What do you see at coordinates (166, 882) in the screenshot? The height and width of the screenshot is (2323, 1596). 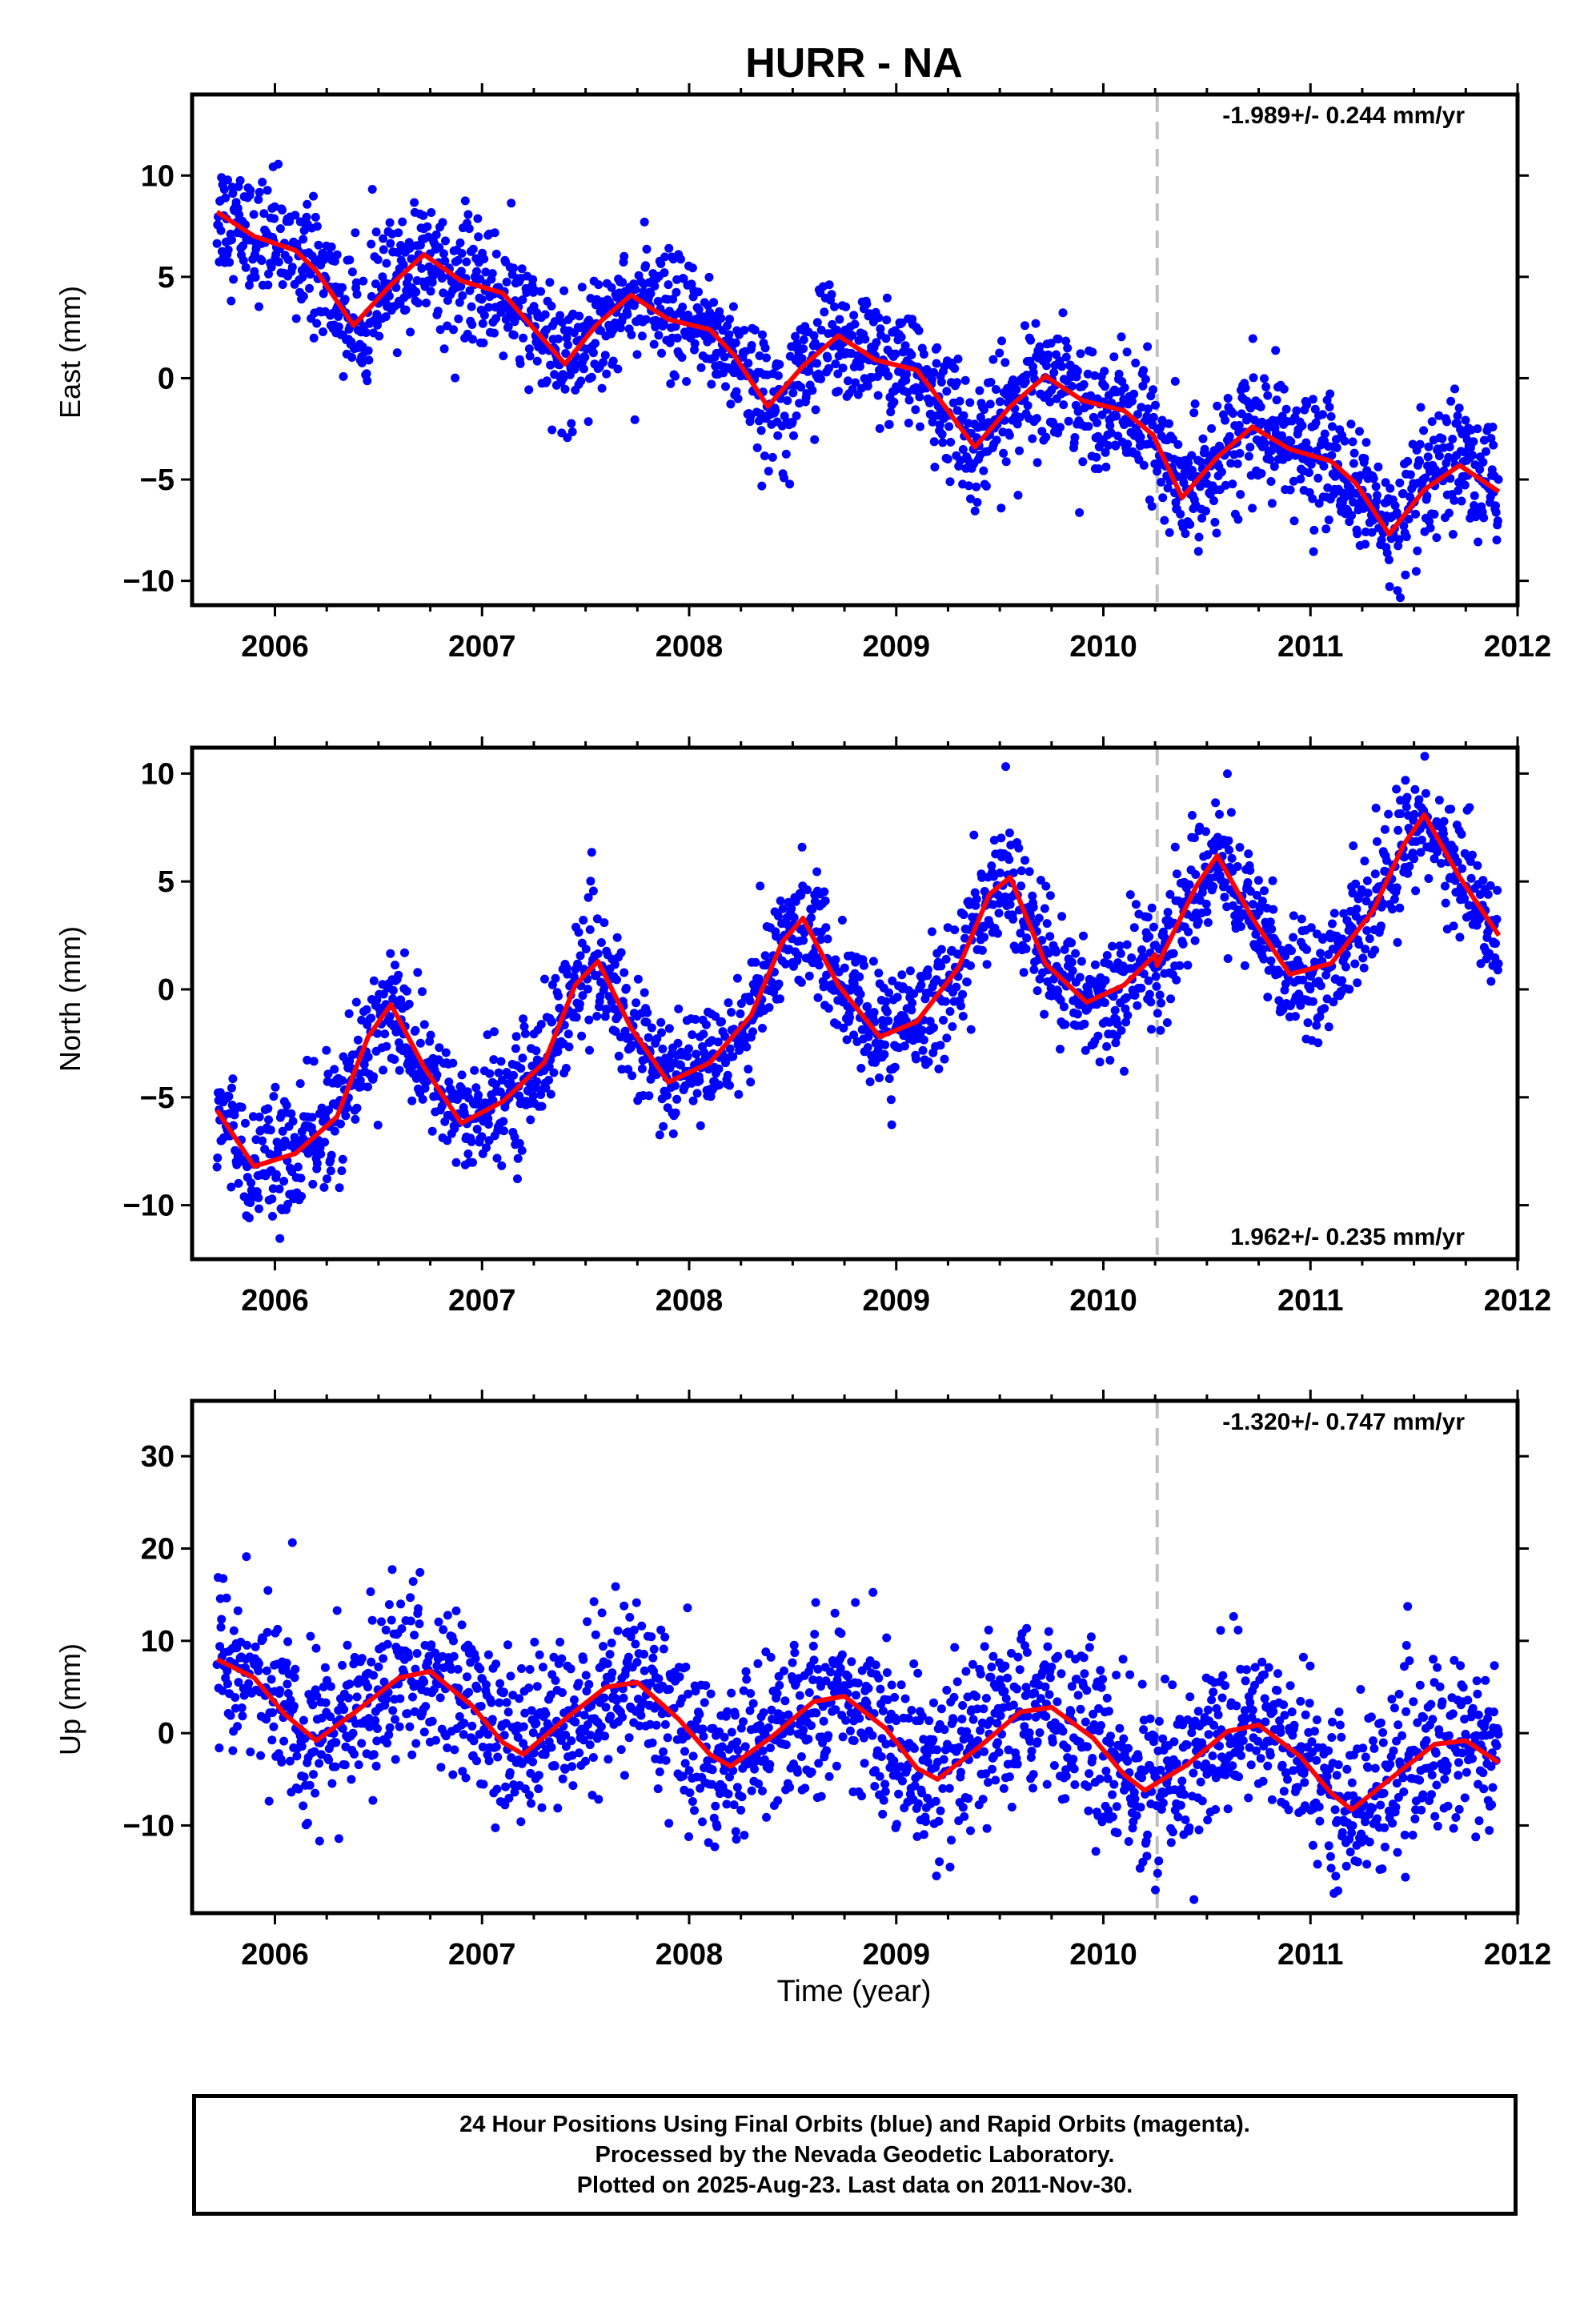 I see `y-tick-label: 5` at bounding box center [166, 882].